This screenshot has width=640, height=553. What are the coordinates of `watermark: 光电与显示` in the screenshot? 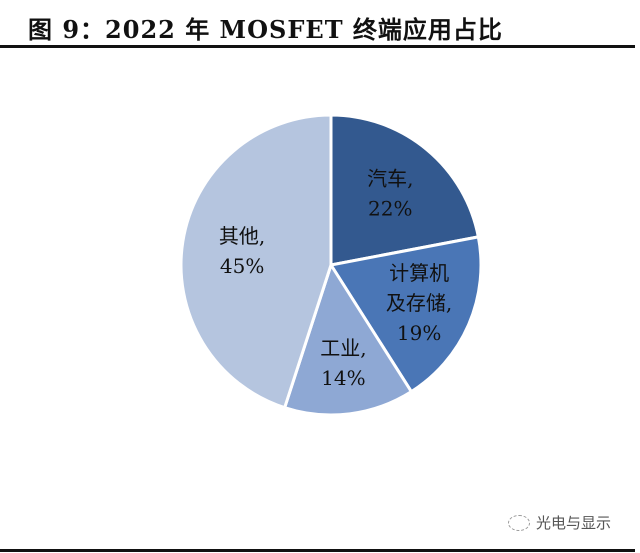 It's located at (559, 522).